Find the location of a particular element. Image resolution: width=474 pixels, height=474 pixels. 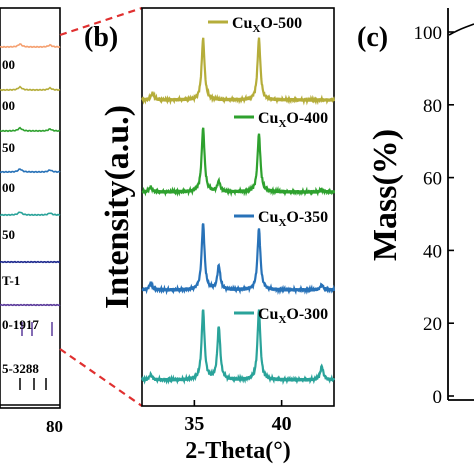

panel-a-label-8: 5-3288 is located at coordinates (20, 368).